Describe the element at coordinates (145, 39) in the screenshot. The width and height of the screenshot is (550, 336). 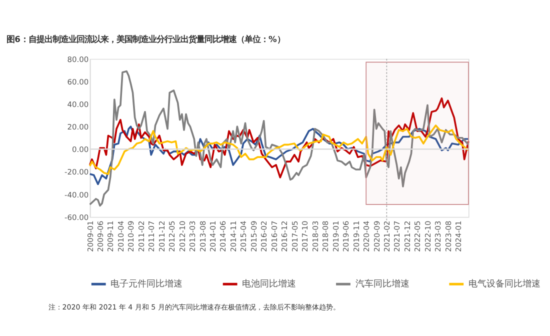
I see `chart-title: 图6：自提出制造业回流以来，美国制造业分行业出货量同比增速（单位：%）` at that location.